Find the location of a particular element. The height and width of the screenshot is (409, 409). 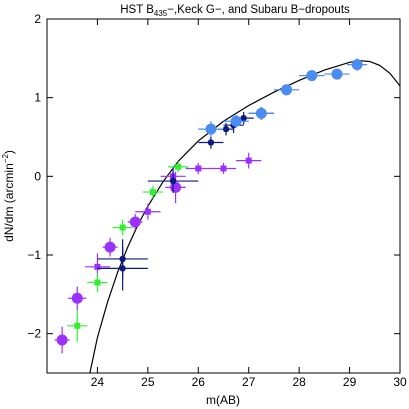

y-axis-label-main: dN/dm (arcmin is located at coordinates (9, 202).